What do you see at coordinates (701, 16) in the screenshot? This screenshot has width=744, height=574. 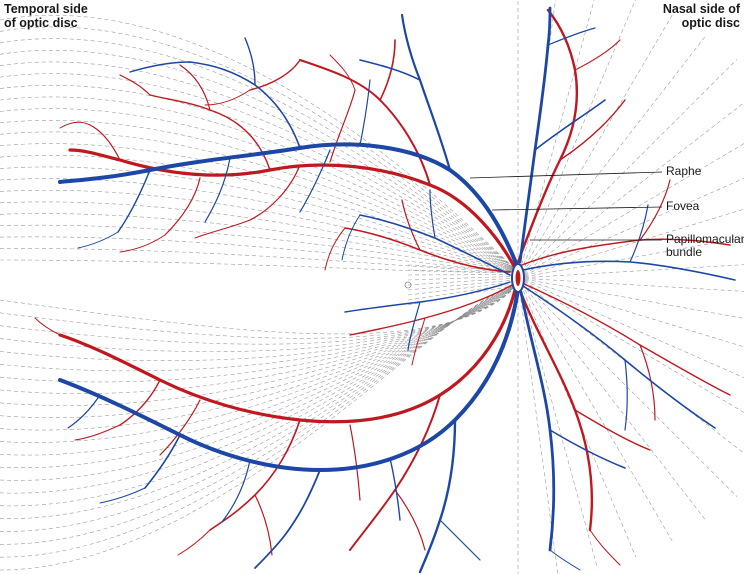 I see `nasal-side-label: Nasal side of optic disc` at bounding box center [701, 16].